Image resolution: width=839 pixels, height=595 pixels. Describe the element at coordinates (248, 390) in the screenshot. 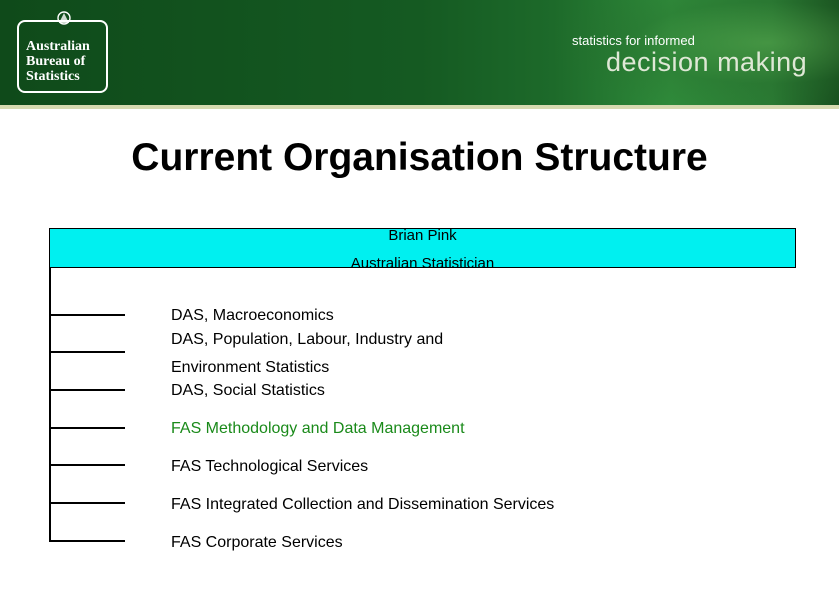

I see `org-item-social-statistics: DAS, Social Statistics` at that location.